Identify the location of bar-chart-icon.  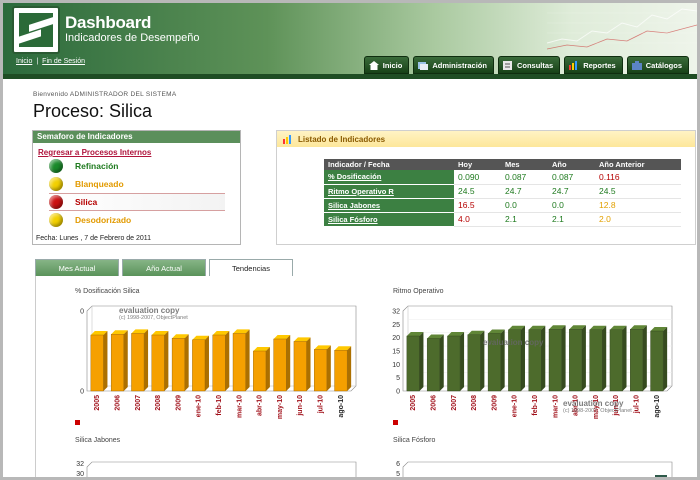
(287, 139).